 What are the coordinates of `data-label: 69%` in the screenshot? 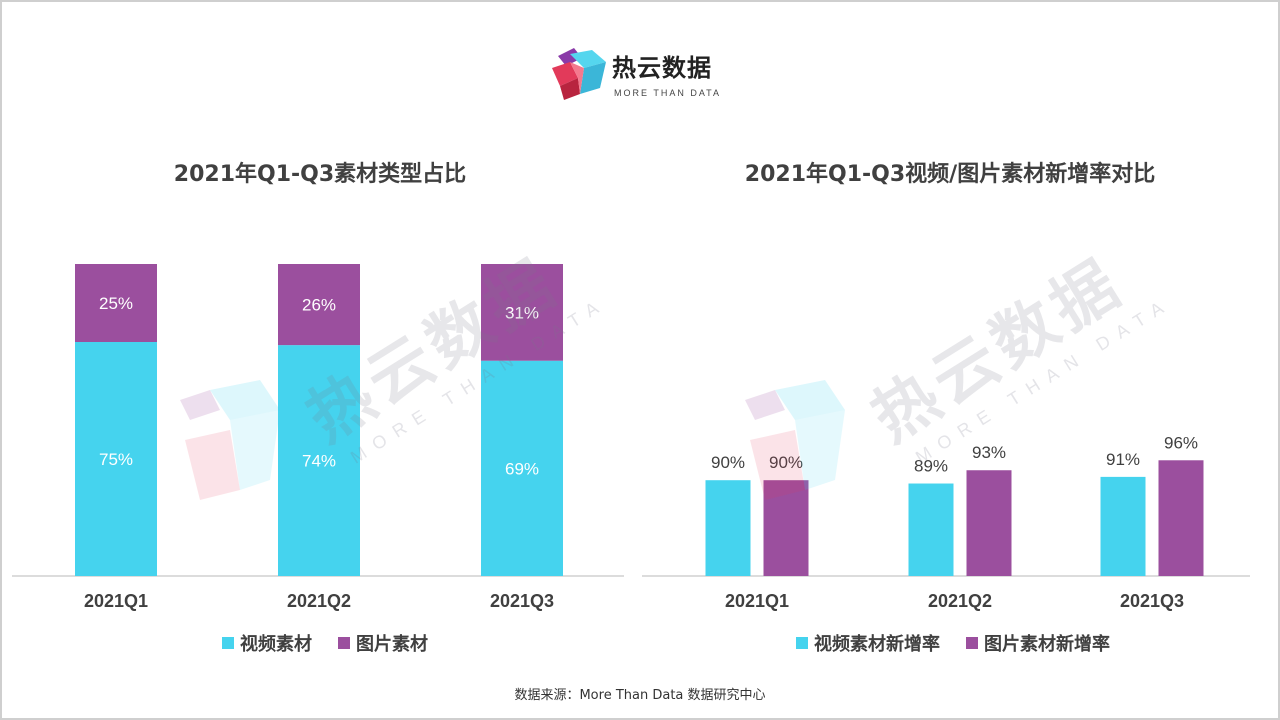 It's located at (522, 468).